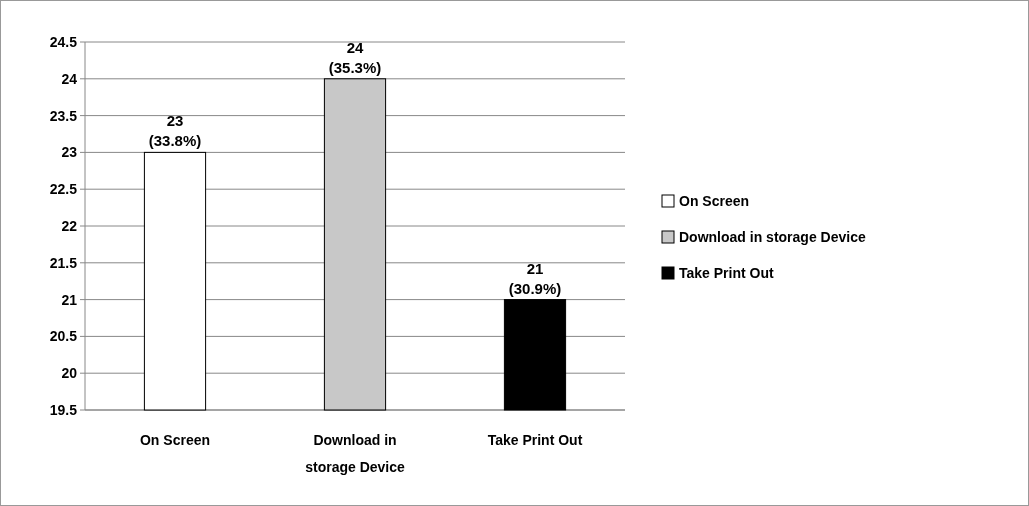 The image size is (1029, 506). Describe the element at coordinates (714, 200) in the screenshot. I see `legend-label: On Screen` at that location.